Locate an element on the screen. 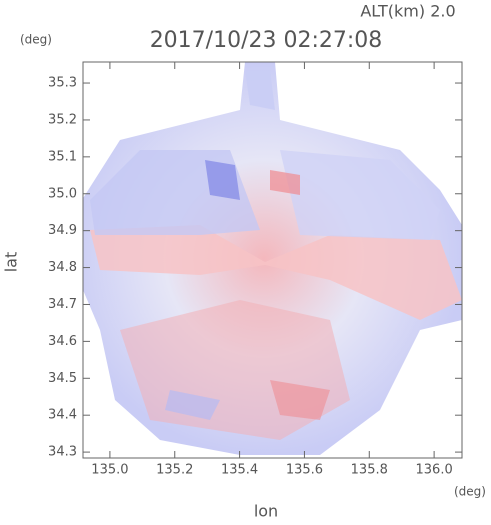 This screenshot has width=491, height=525. chart-title: 2017/10/23 02:27:08 is located at coordinates (266, 40).